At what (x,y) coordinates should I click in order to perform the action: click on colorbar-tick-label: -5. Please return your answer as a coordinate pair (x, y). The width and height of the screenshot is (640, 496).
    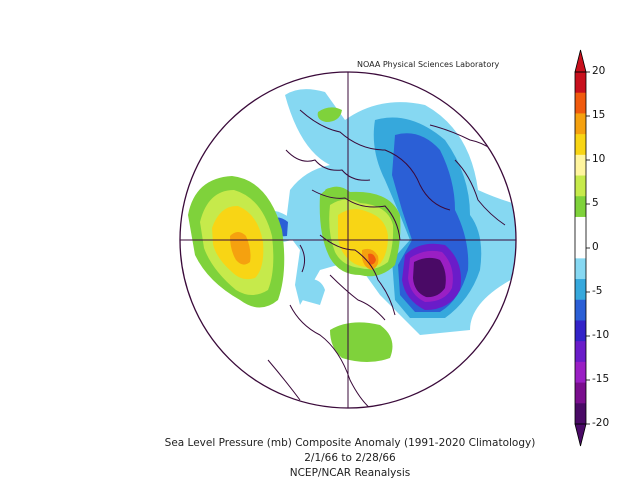
    Looking at the image, I should click on (597, 291).